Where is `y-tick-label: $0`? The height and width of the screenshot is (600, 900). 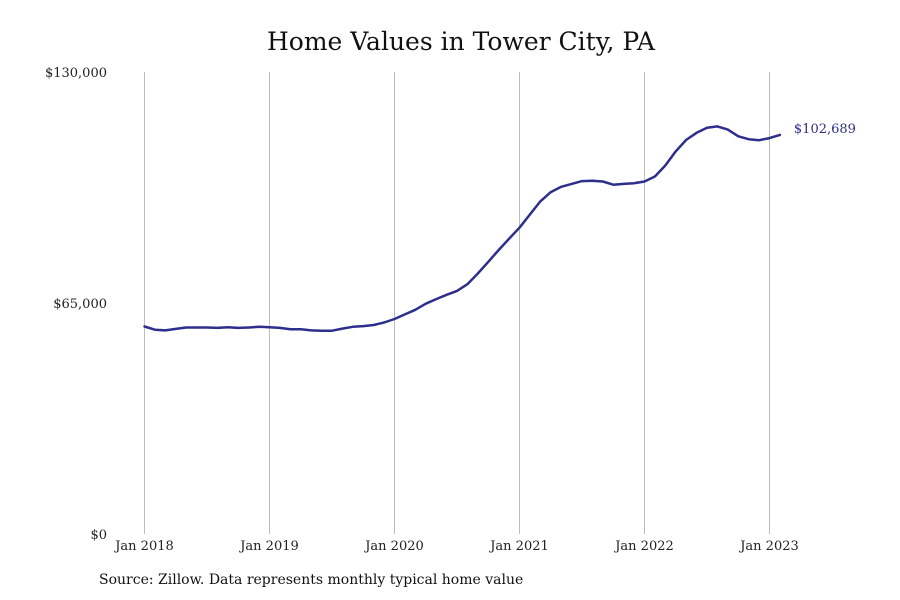
y-tick-label: $0 is located at coordinates (98, 535).